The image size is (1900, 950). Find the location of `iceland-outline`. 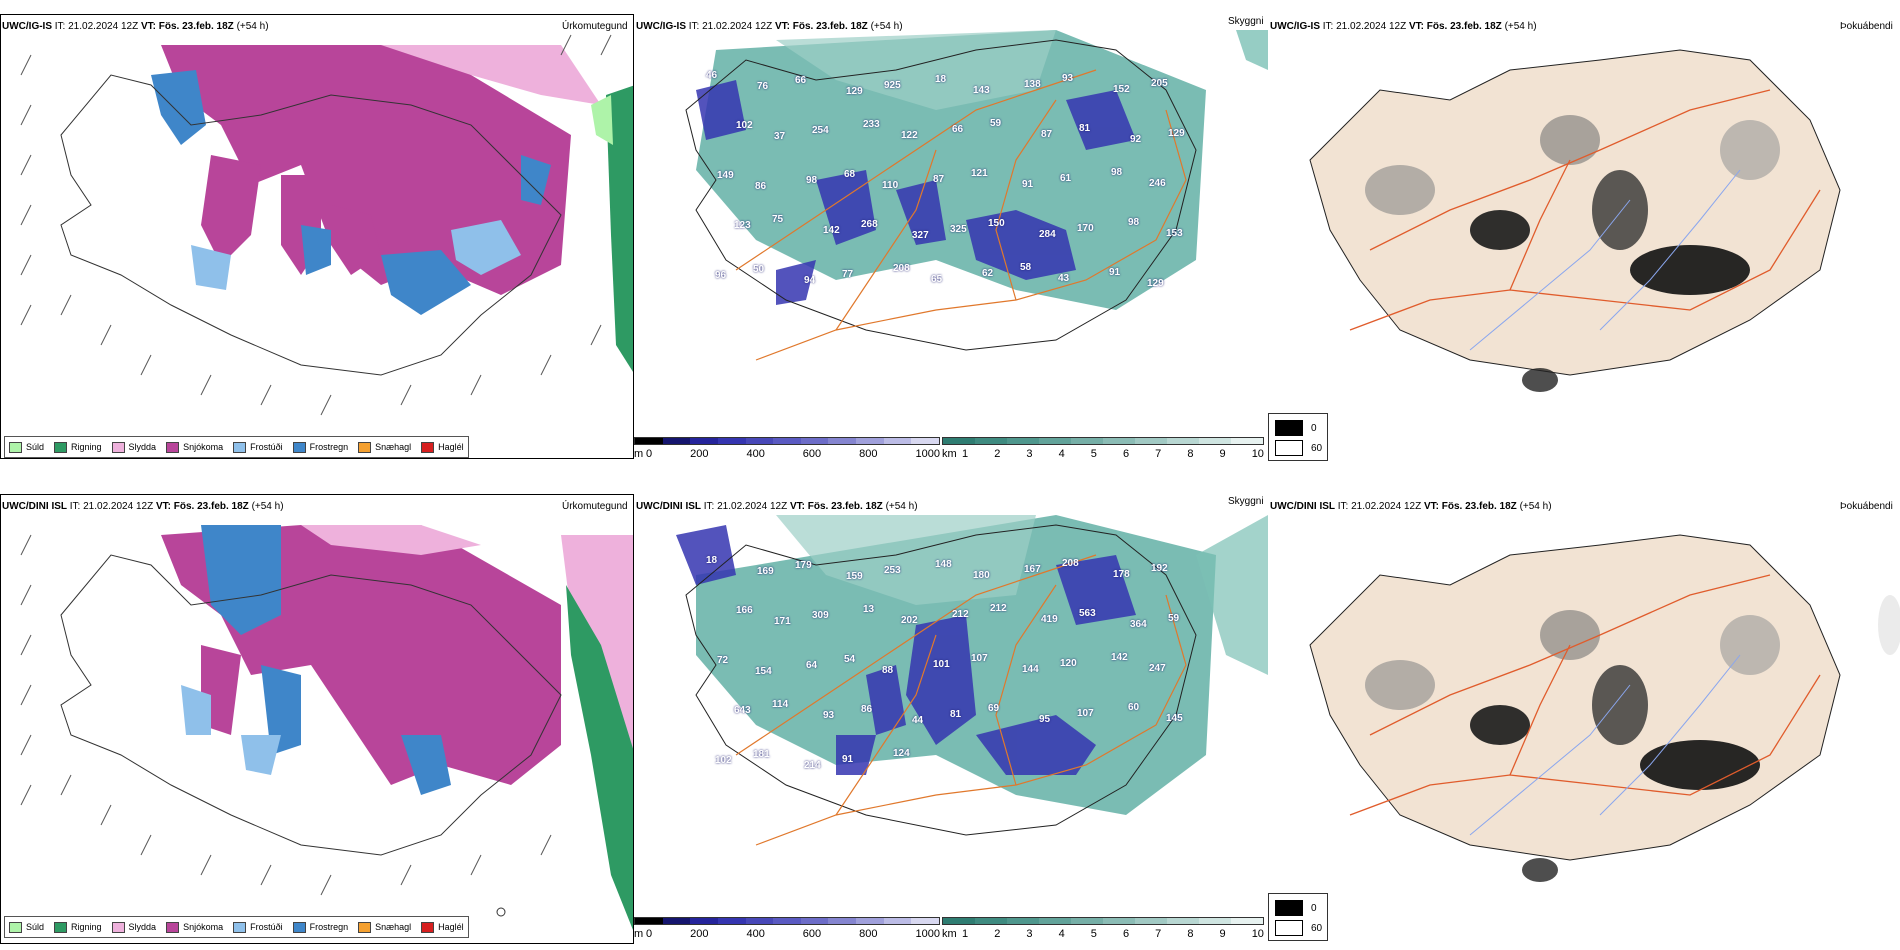

iceland-outline is located at coordinates (941, 195).